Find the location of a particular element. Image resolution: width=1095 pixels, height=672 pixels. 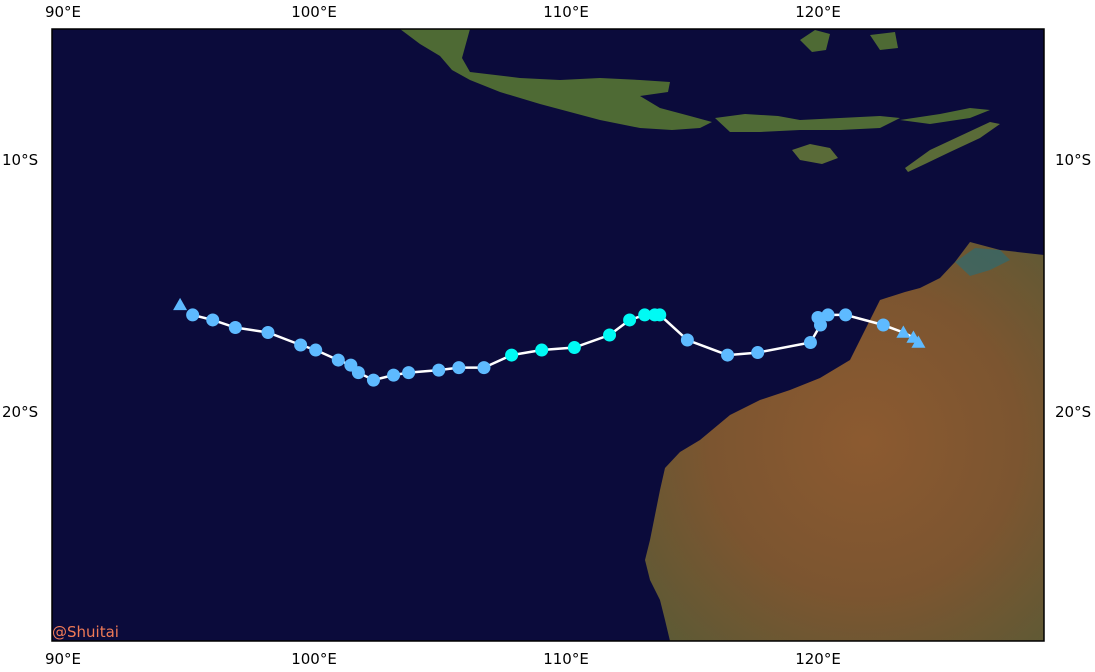

island-flores is located at coordinates (945, 116).